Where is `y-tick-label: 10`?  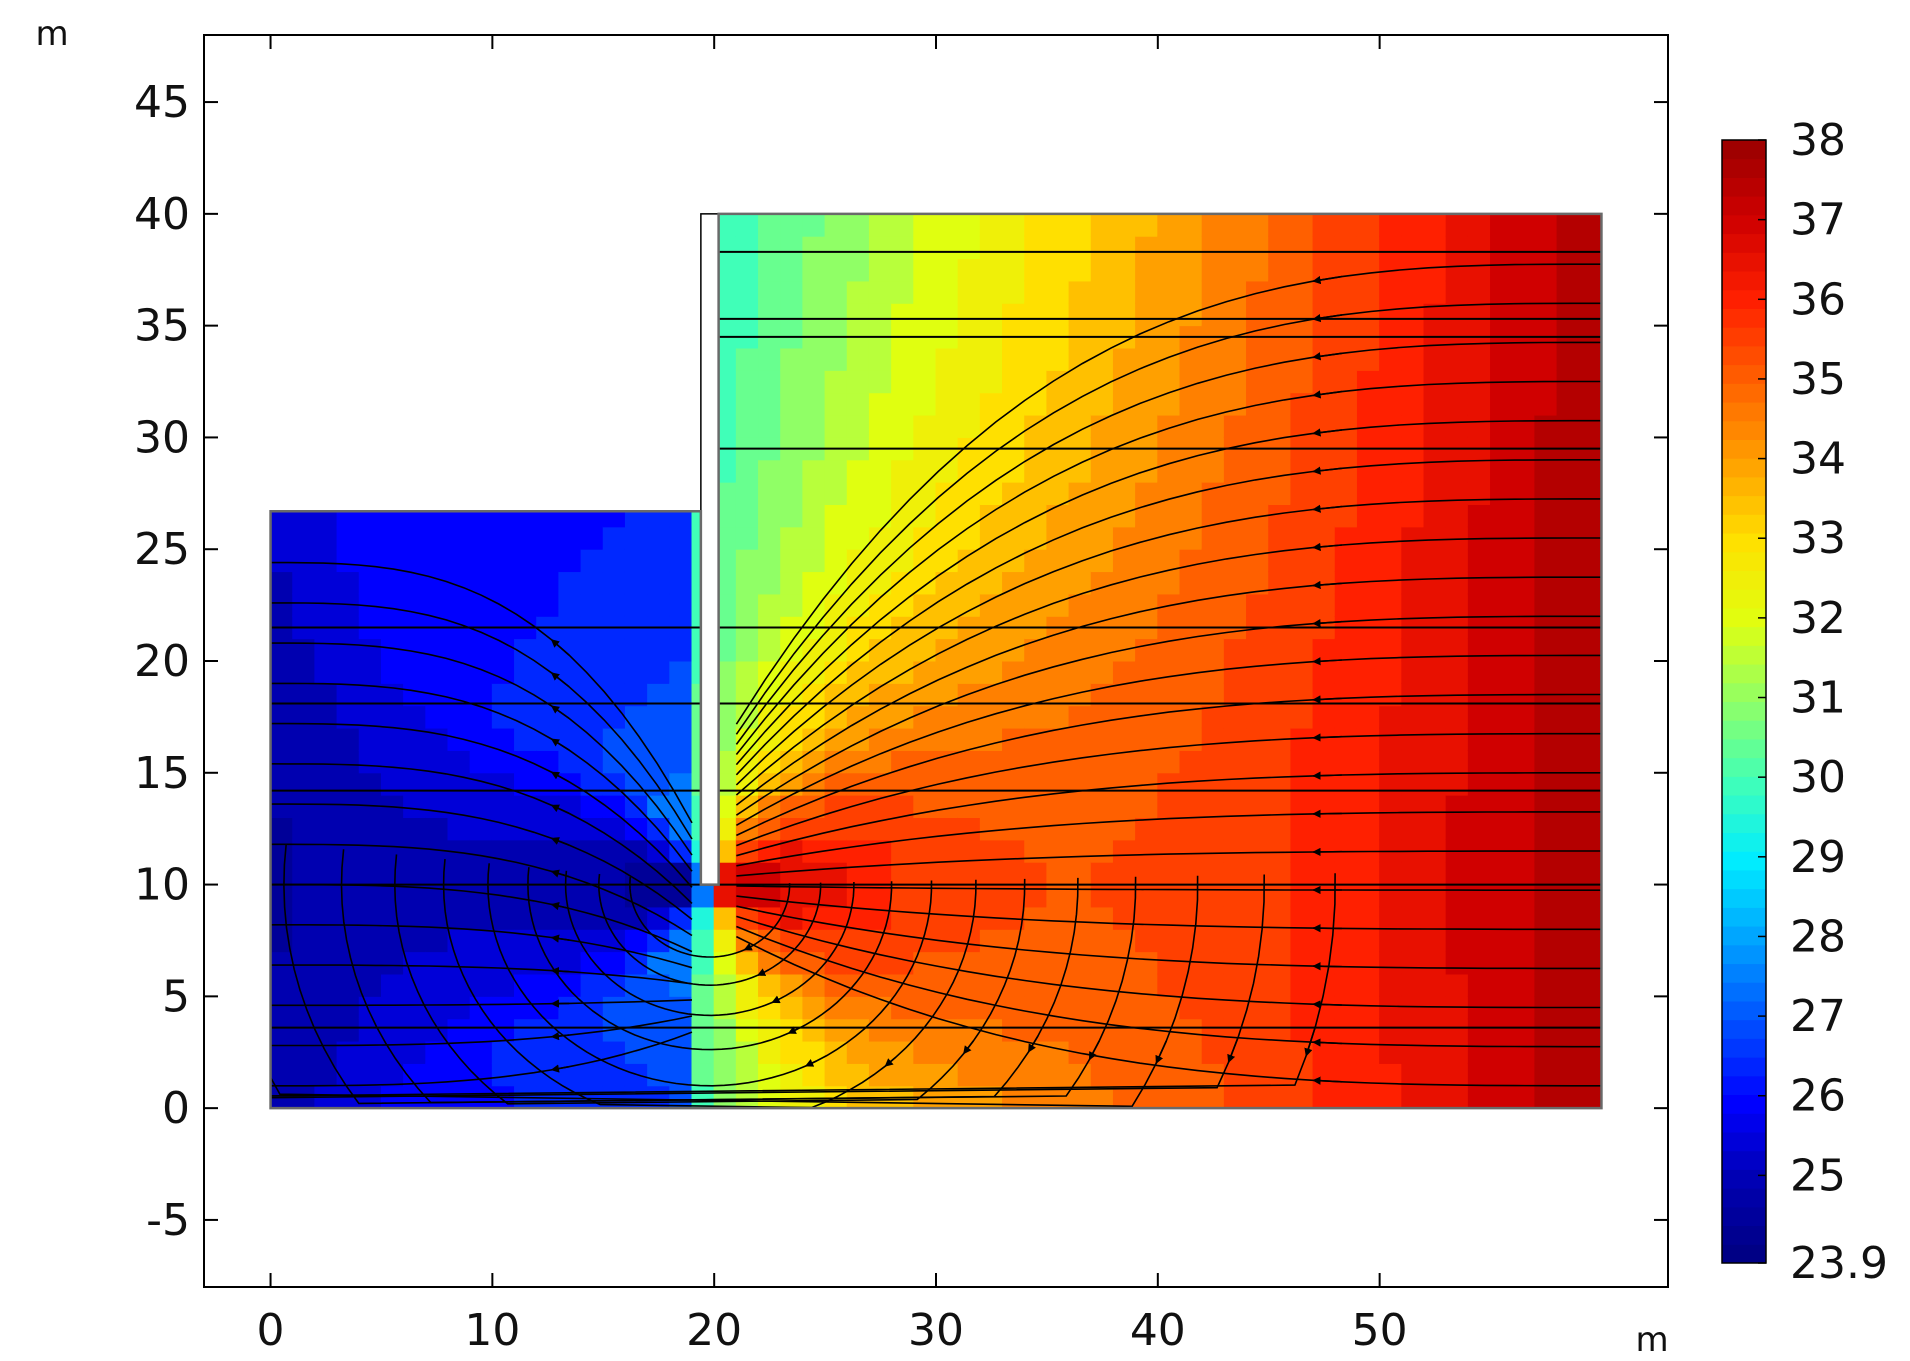
y-tick-label: 10 is located at coordinates (162, 885).